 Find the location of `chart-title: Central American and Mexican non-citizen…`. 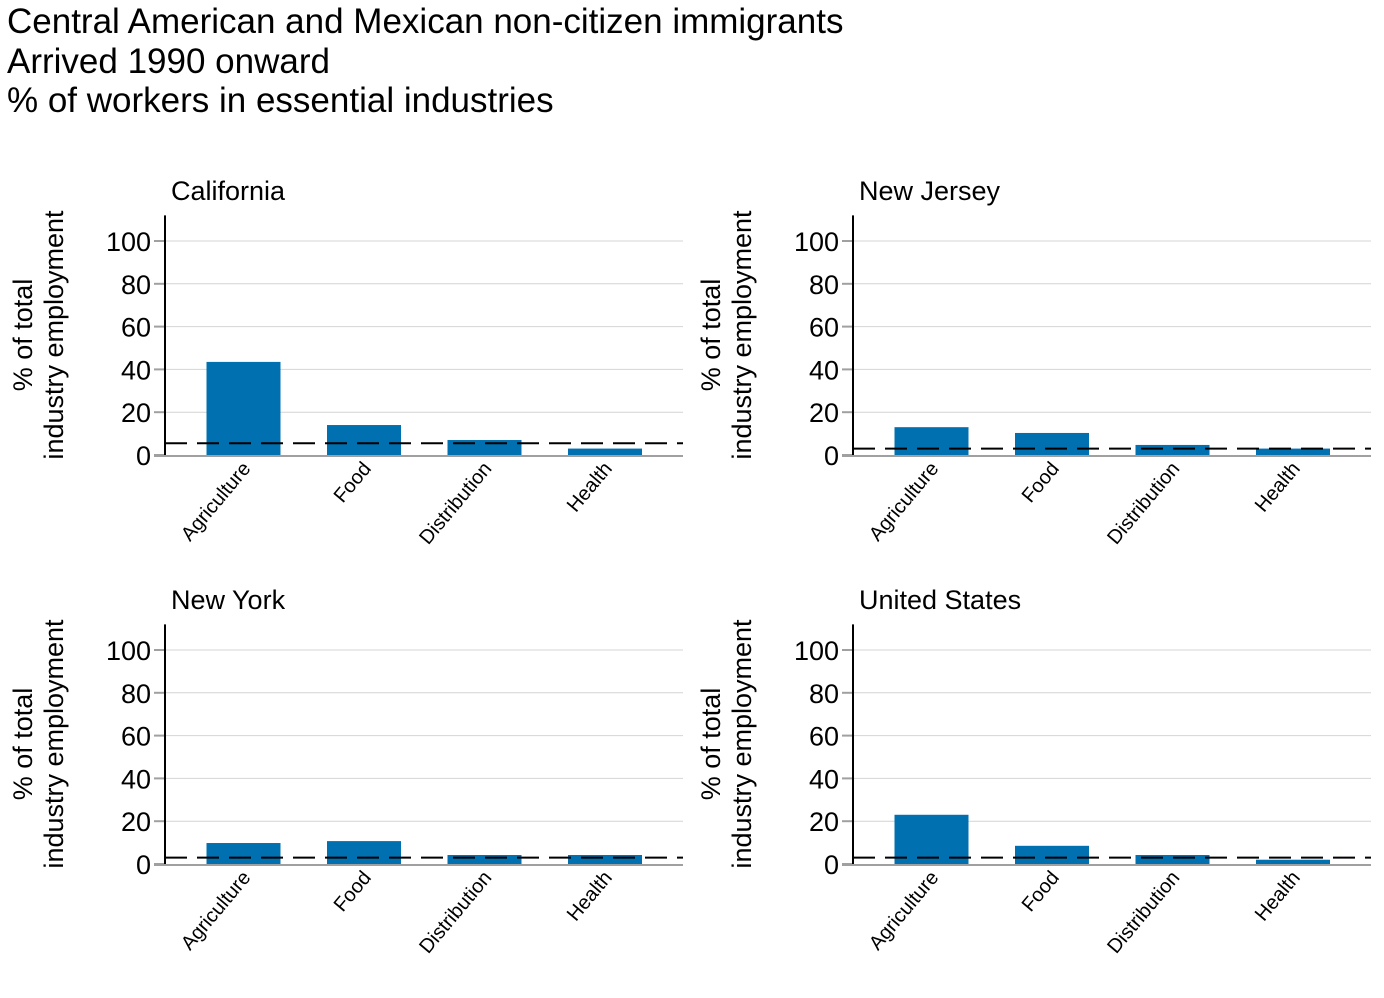

chart-title: Central American and Mexican non-citizen… is located at coordinates (425, 61).